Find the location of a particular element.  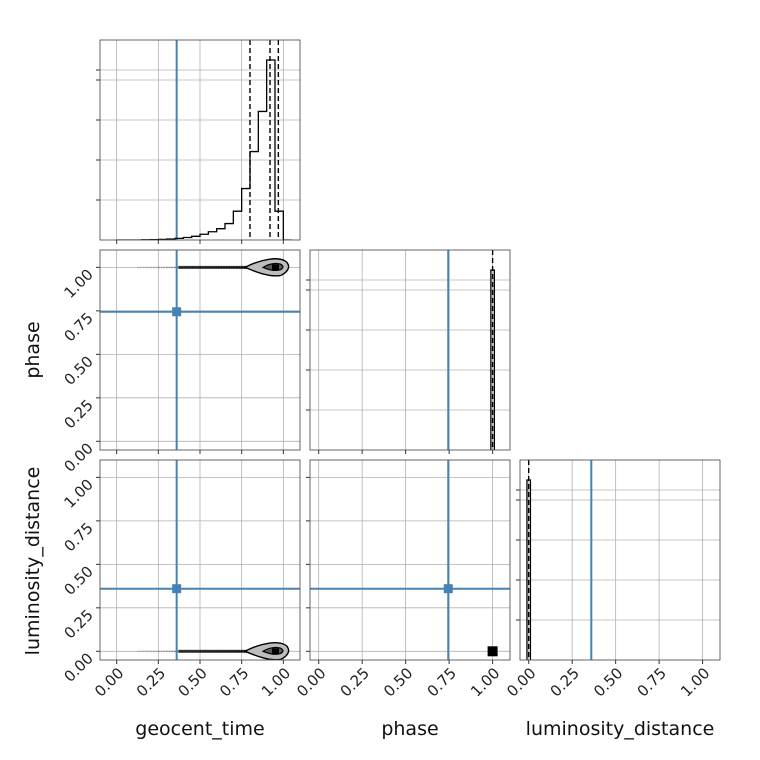

histogram-luminosity-distance: 0.00 0.25 0.50 0.75 1.00 is located at coordinates (612, 579).